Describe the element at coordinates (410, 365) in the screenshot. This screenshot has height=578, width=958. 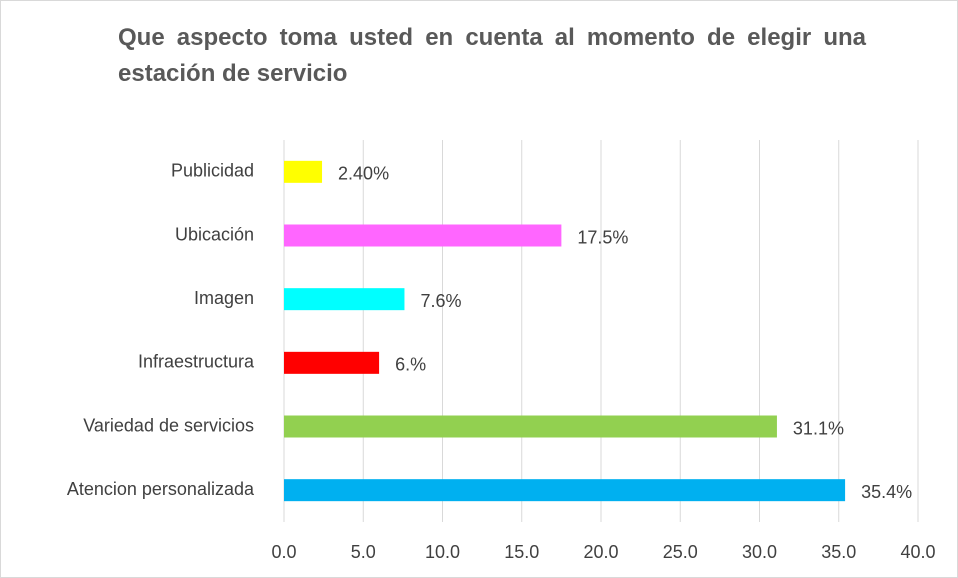
I see `value-label: 6.%` at that location.